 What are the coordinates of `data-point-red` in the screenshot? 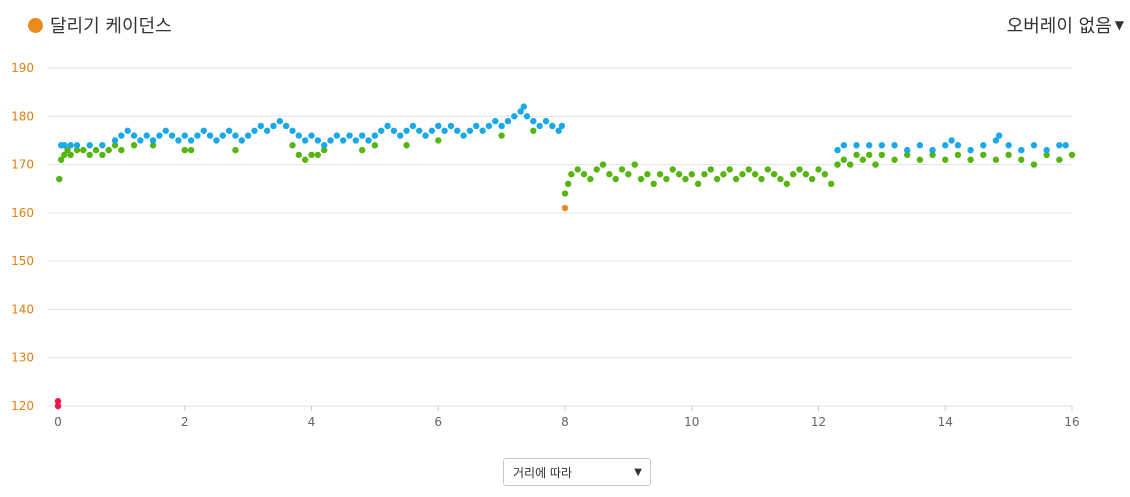 It's located at (58, 401).